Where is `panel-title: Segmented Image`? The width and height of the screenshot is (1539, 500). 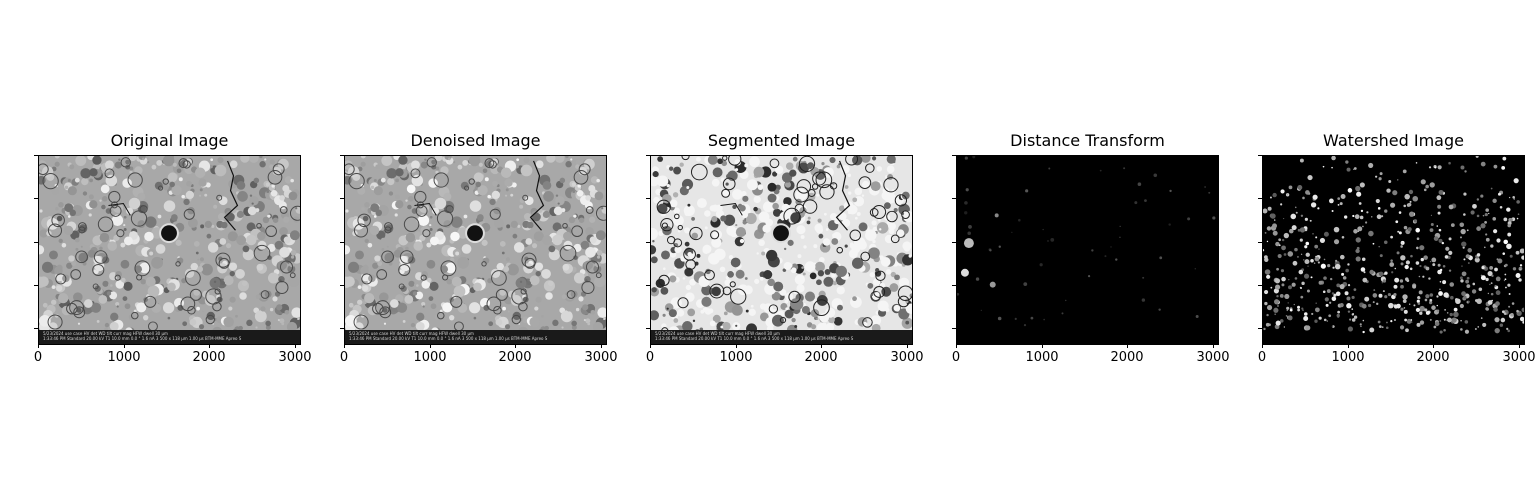 panel-title: Segmented Image is located at coordinates (781, 140).